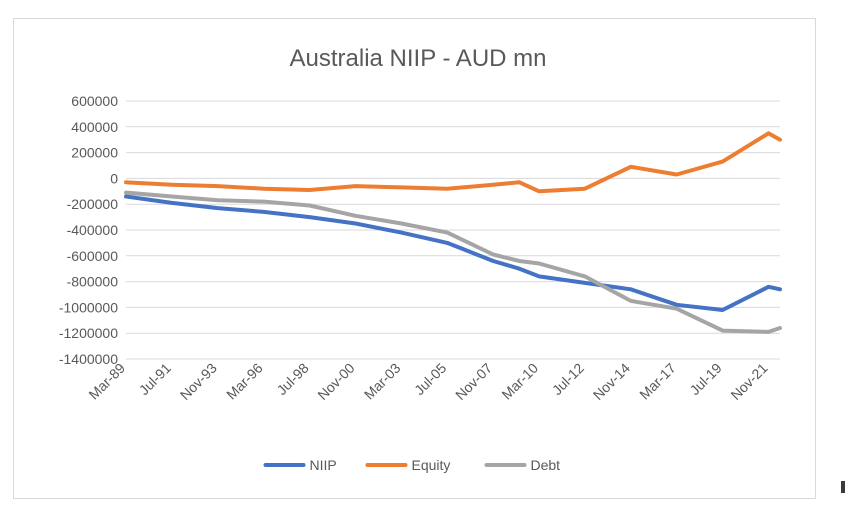  What do you see at coordinates (519, 381) in the screenshot?
I see `x-tick-label: Mar-10` at bounding box center [519, 381].